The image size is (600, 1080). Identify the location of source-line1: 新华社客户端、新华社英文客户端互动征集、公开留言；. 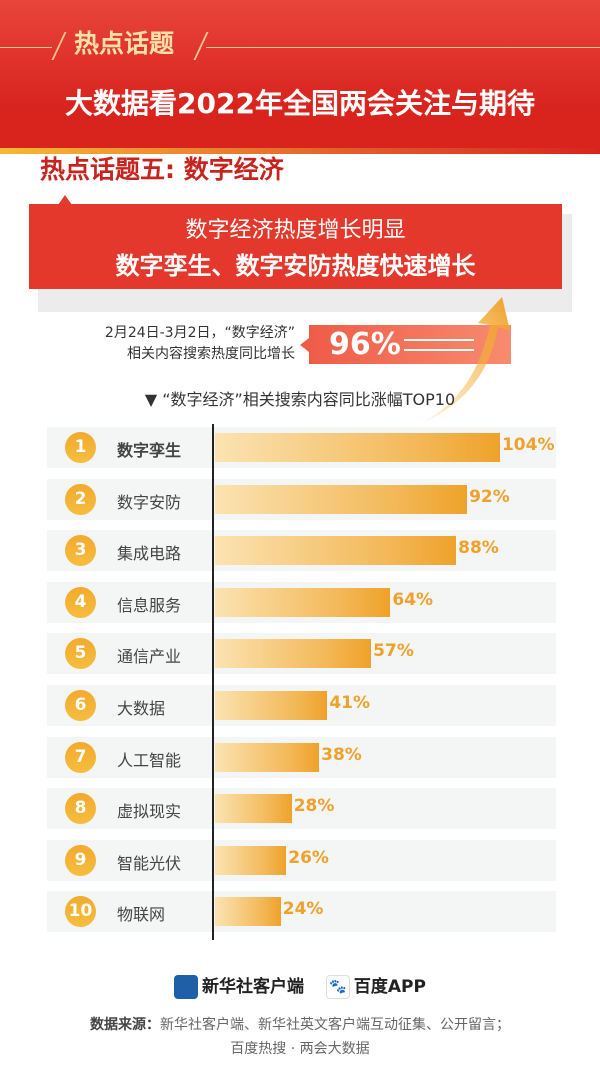
(335, 1025).